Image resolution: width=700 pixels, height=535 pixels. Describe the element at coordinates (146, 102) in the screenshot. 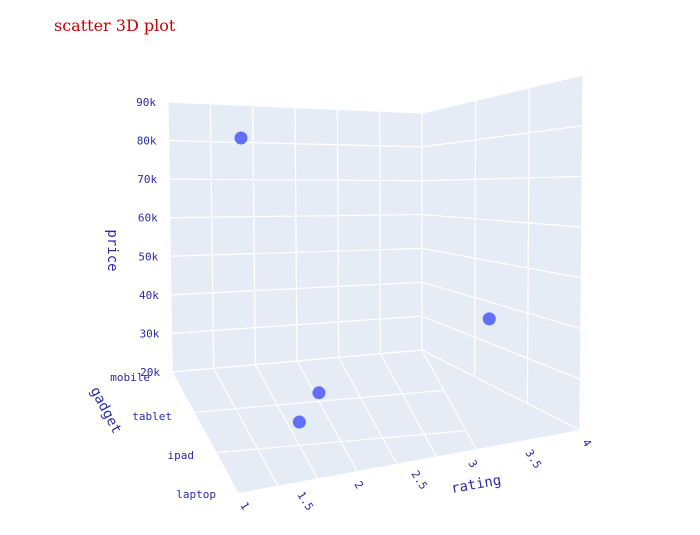

I see `z-tick-label: 90k` at that location.